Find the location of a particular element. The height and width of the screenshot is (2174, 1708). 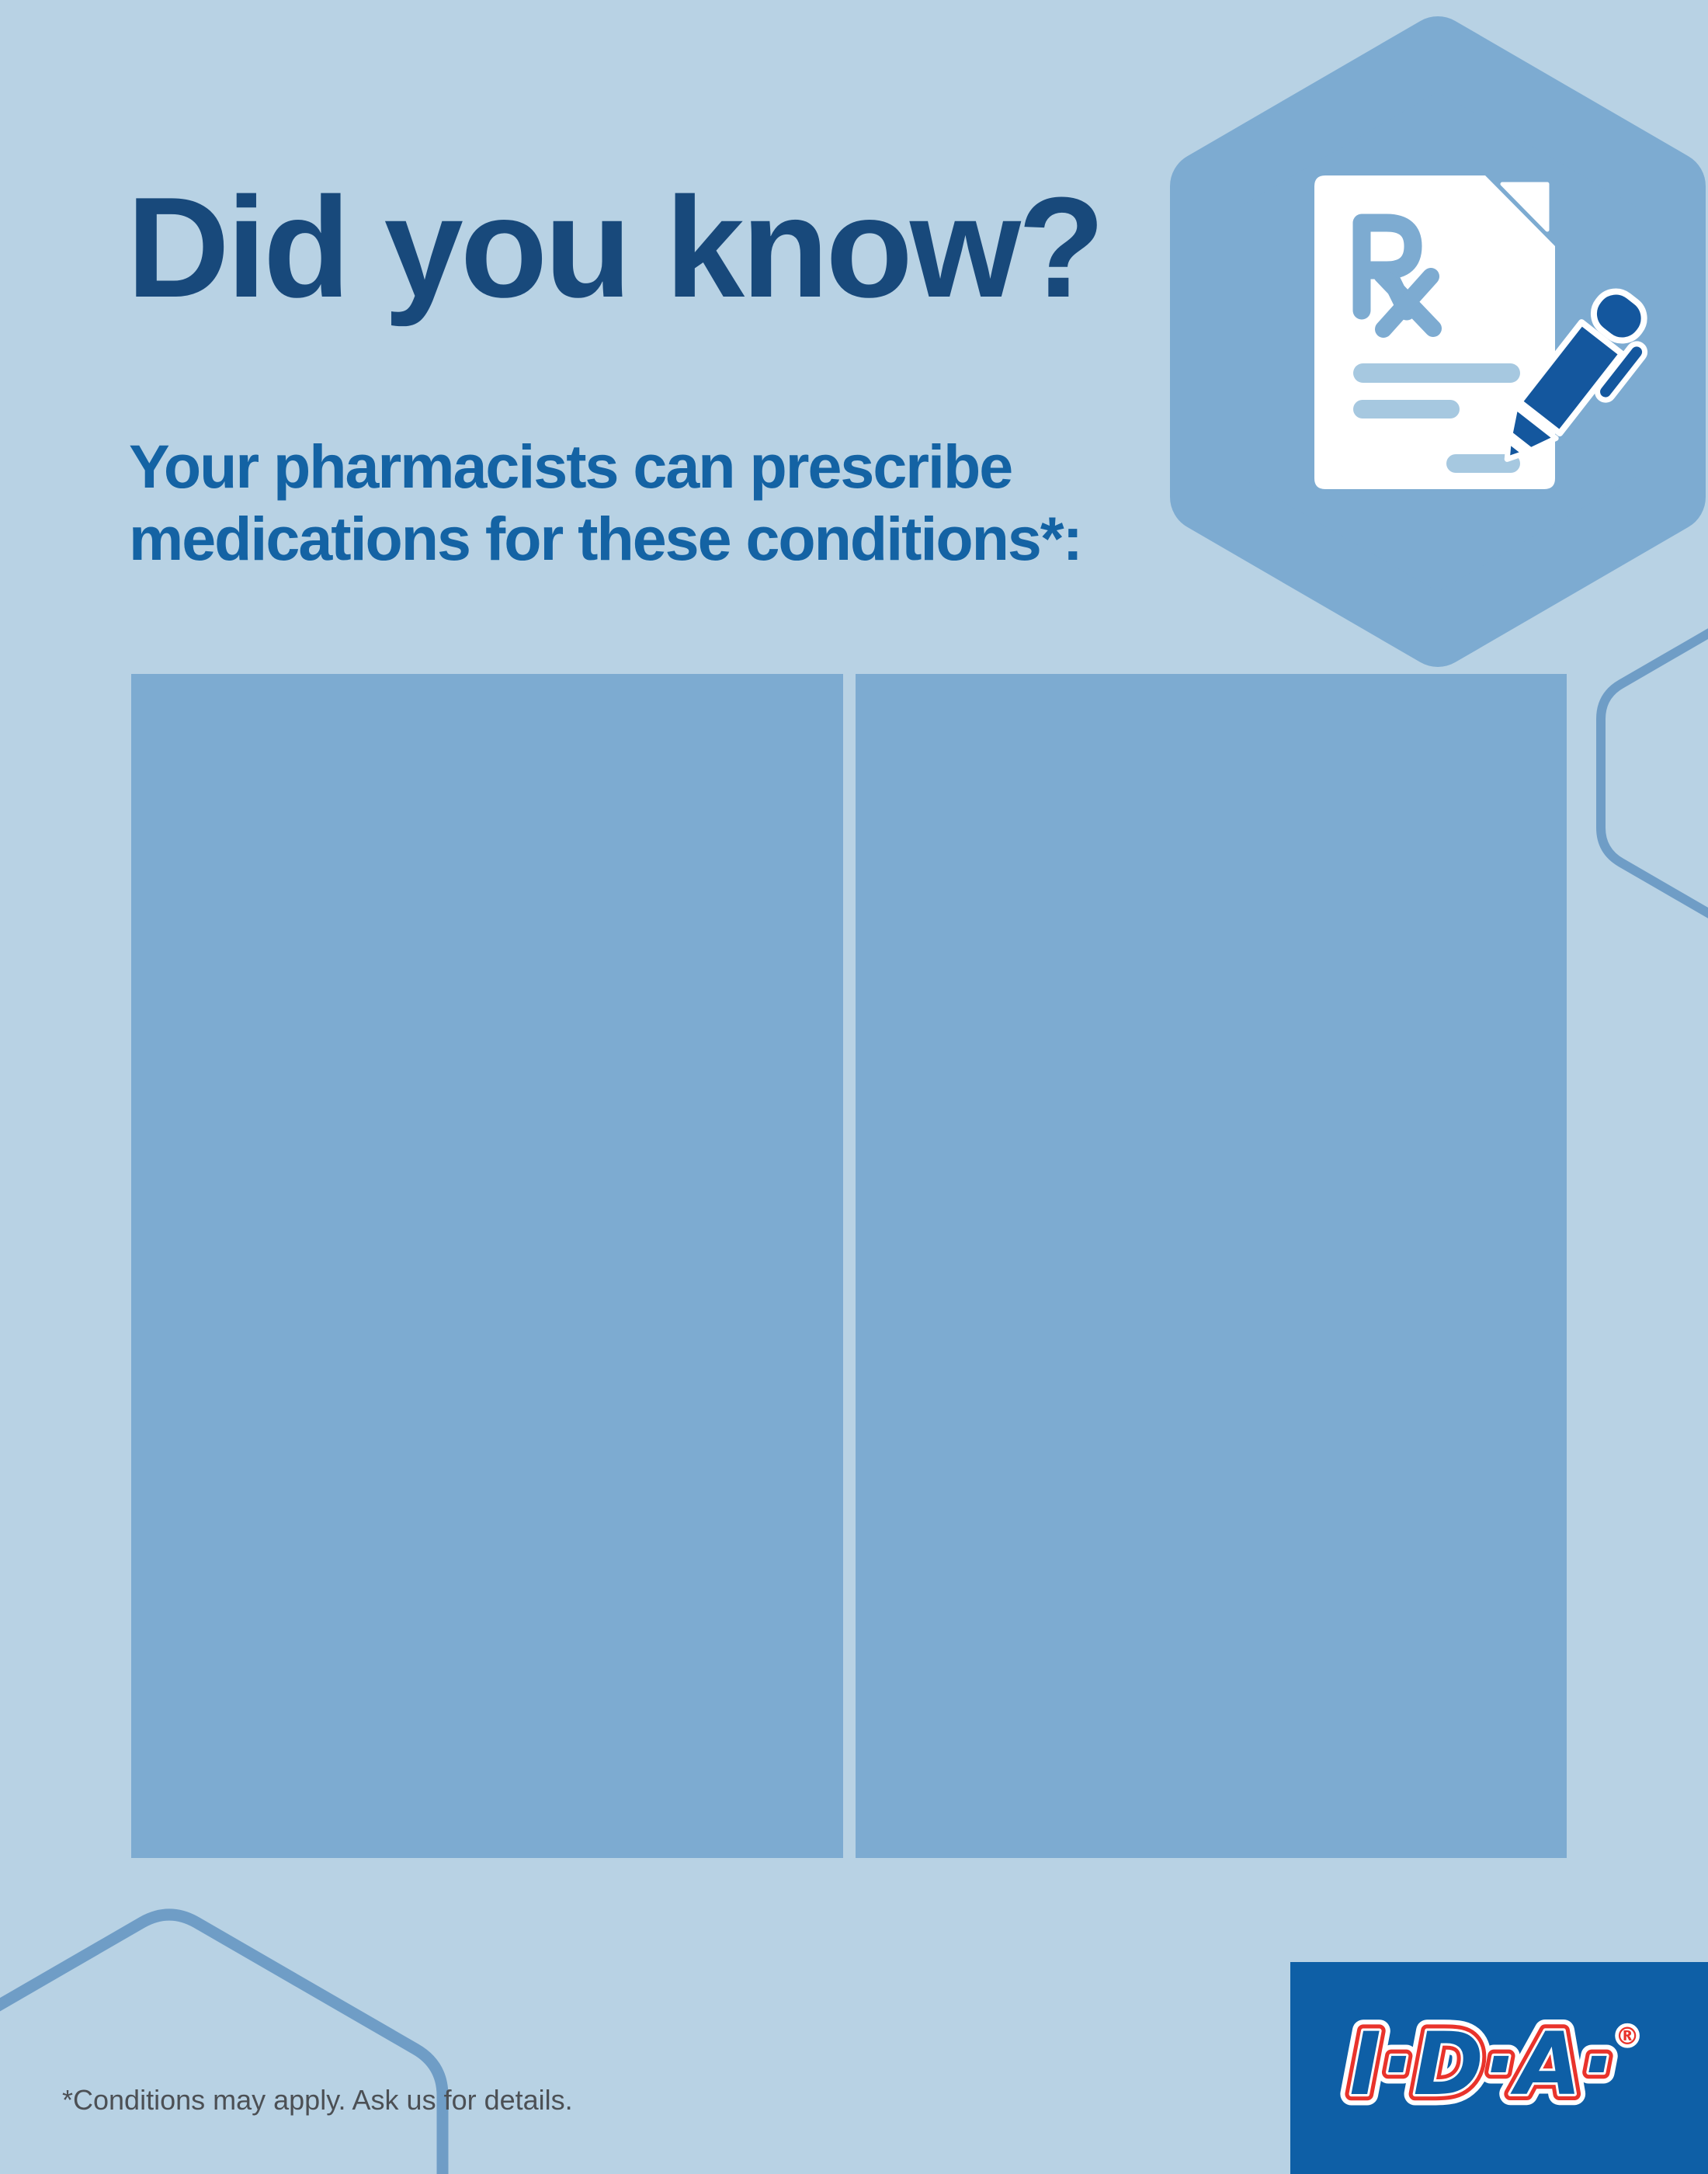

ida-logo-letters: I·D·A· is located at coordinates (1481, 2065).